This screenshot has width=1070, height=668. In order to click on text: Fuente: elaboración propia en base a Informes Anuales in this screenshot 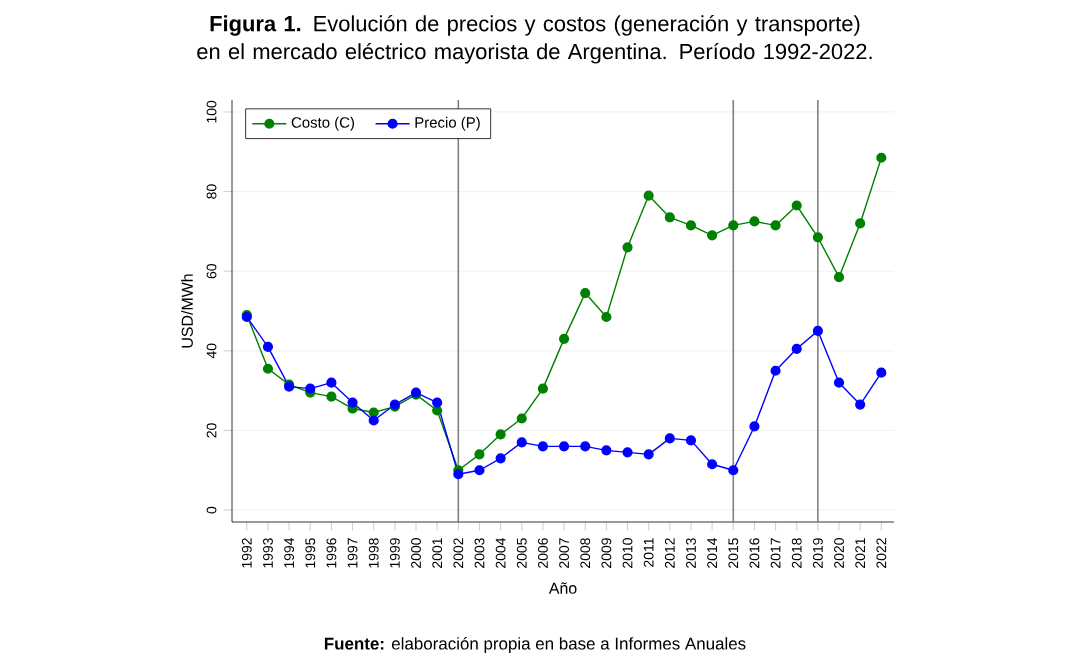, I will do `click(535, 644)`.